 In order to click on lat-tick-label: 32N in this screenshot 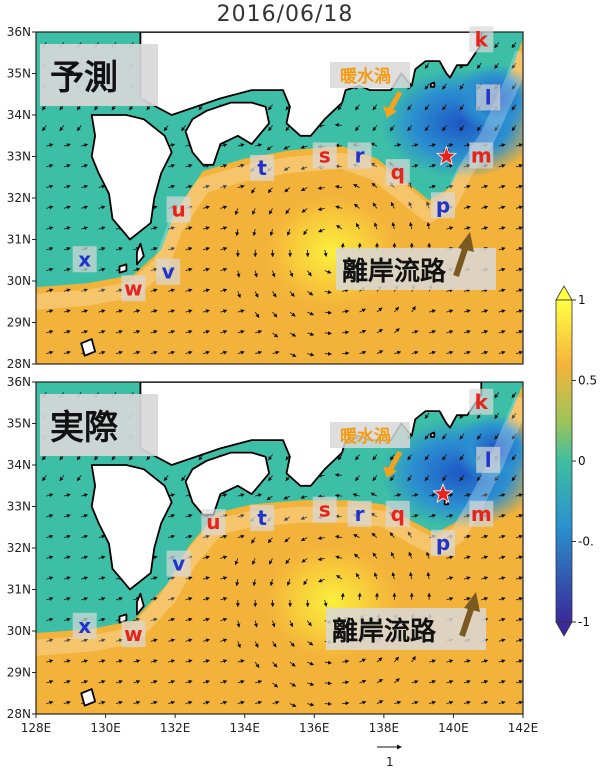, I will do `click(19, 548)`.